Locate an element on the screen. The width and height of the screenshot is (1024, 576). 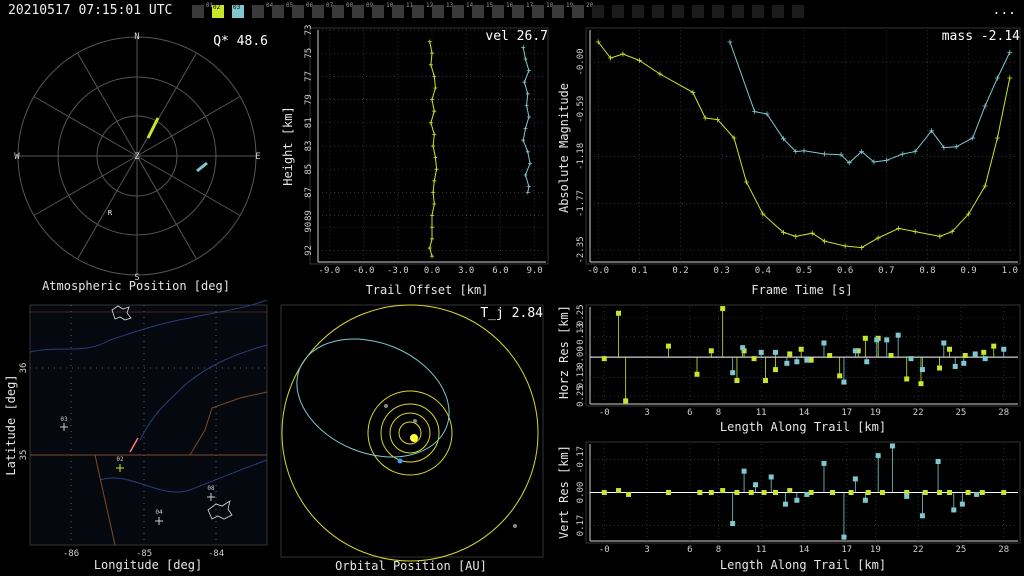
sun-icon is located at coordinates (414, 438).